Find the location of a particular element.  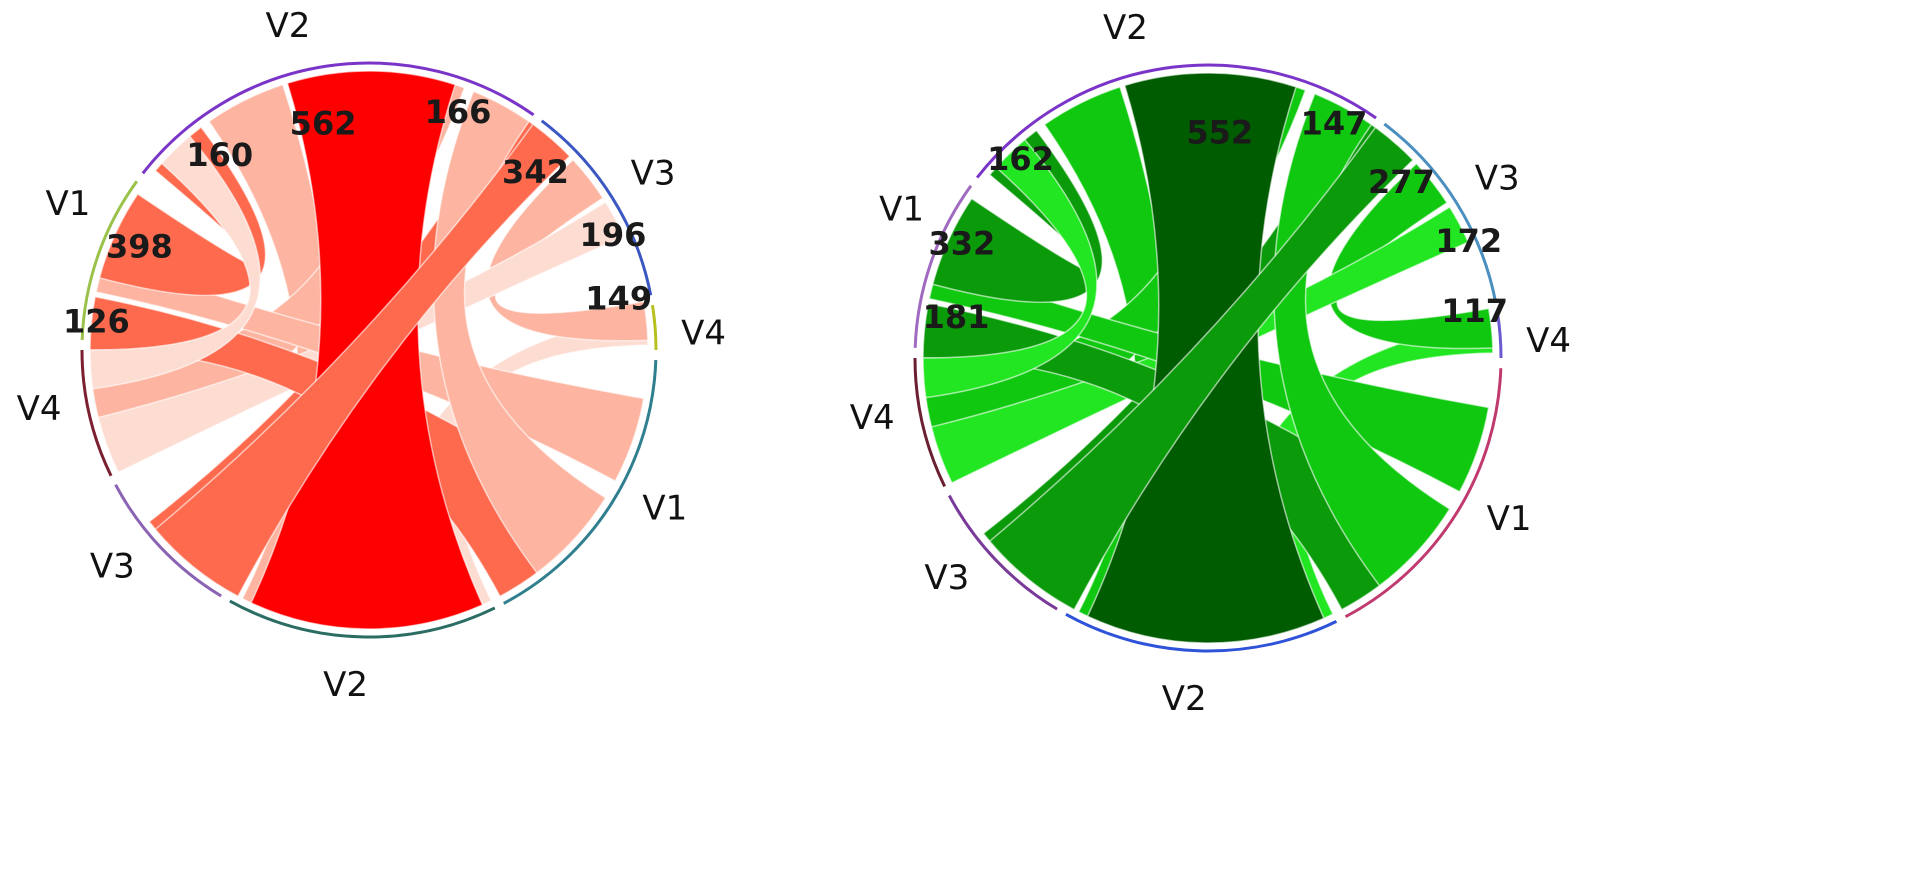

flow-value-label: 162 is located at coordinates (1020, 159).